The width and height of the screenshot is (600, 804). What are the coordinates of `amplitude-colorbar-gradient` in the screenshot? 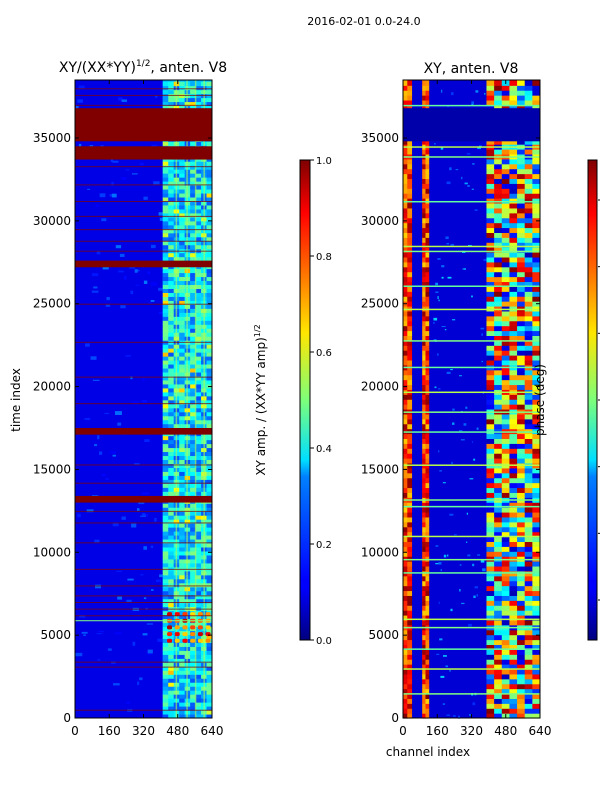 It's located at (305, 400).